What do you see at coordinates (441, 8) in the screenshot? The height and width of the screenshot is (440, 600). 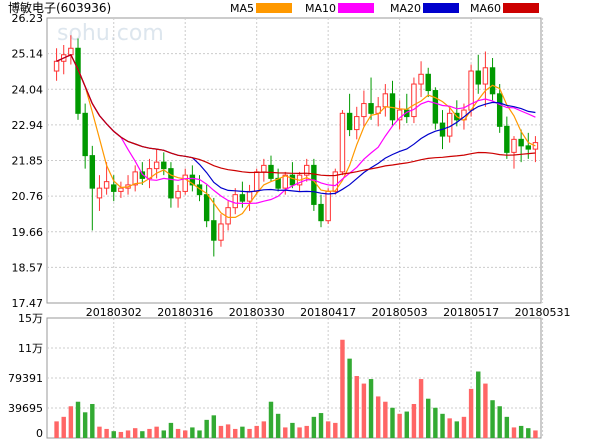 I see `legend-swatch-ma20` at bounding box center [441, 8].